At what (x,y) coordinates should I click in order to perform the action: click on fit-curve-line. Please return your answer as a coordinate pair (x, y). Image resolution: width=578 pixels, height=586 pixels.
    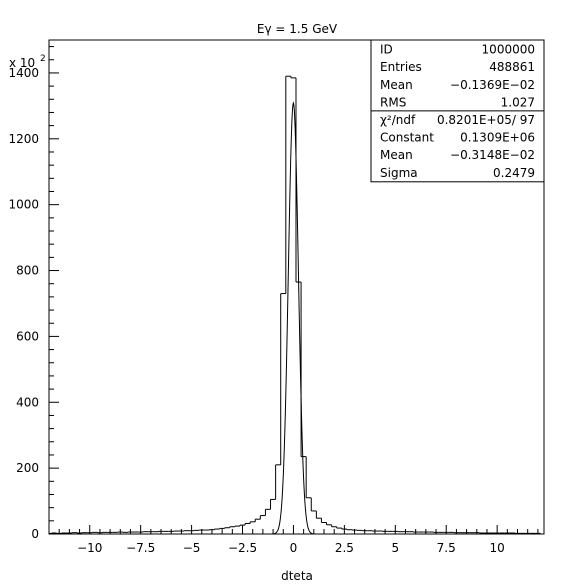
    Looking at the image, I should click on (293, 318).